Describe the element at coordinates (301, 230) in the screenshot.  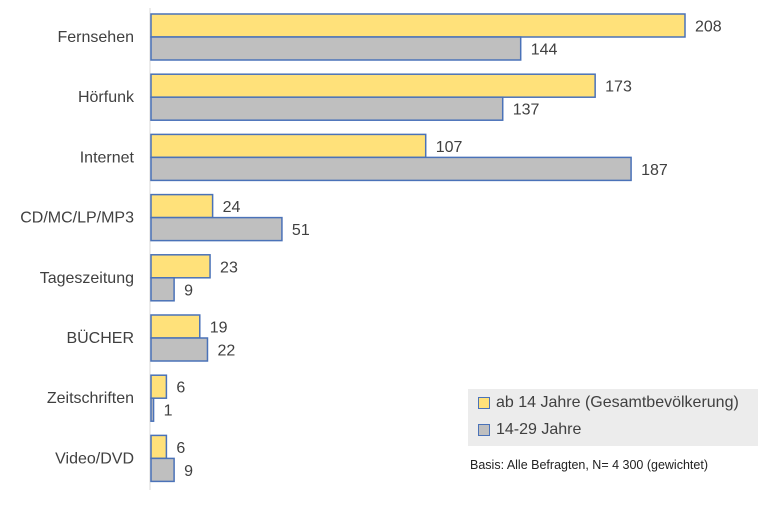
I see `data-label: 51` at that location.